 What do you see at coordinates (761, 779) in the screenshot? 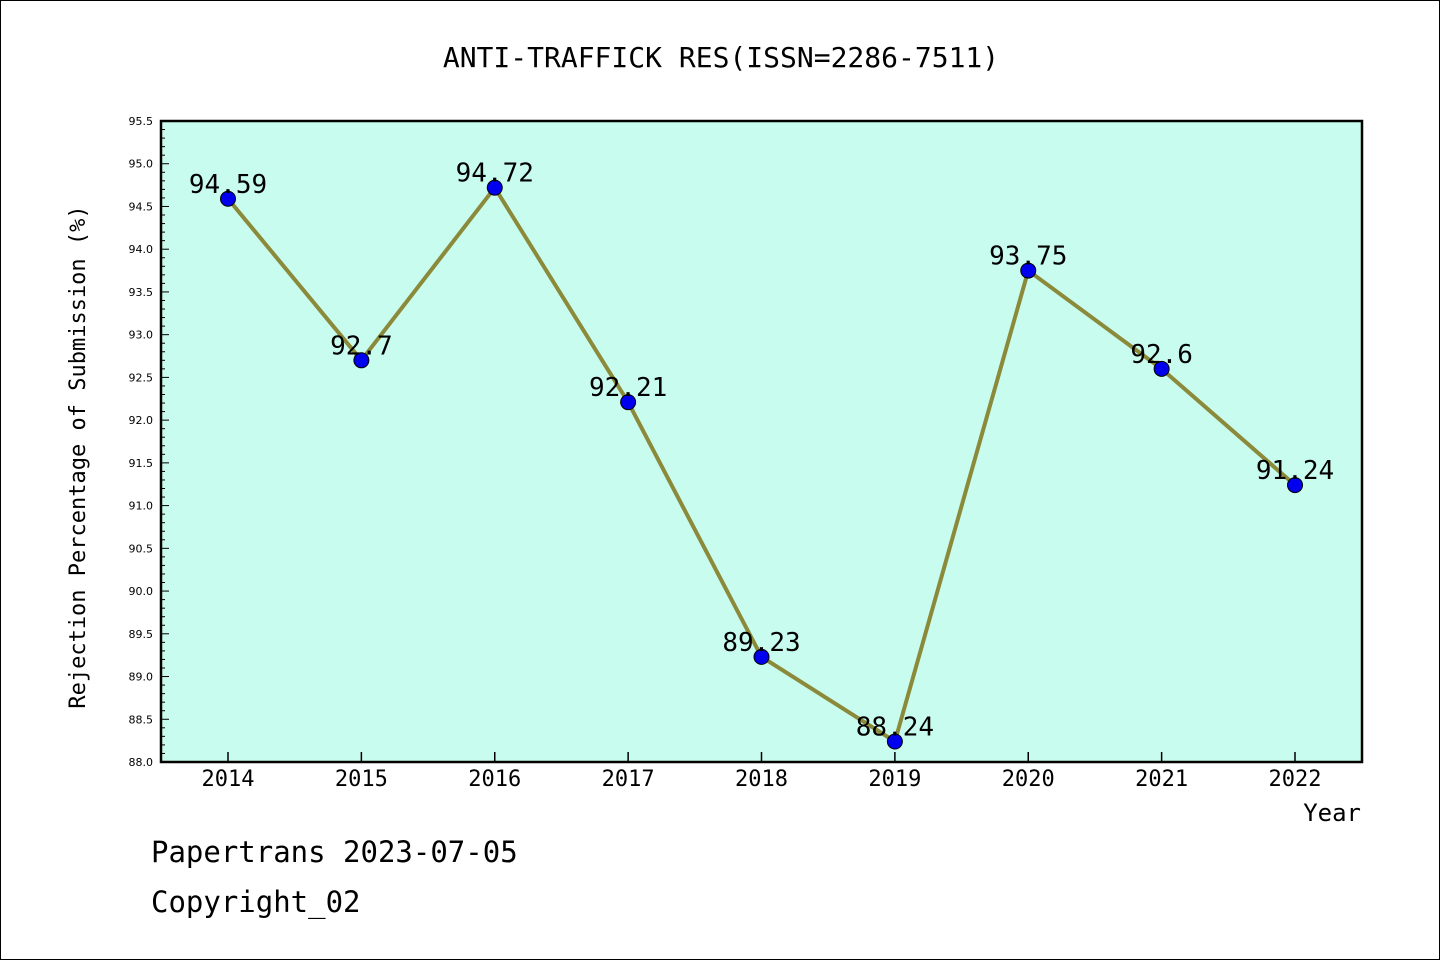
I see `x-tick-label: 2018` at bounding box center [761, 779].